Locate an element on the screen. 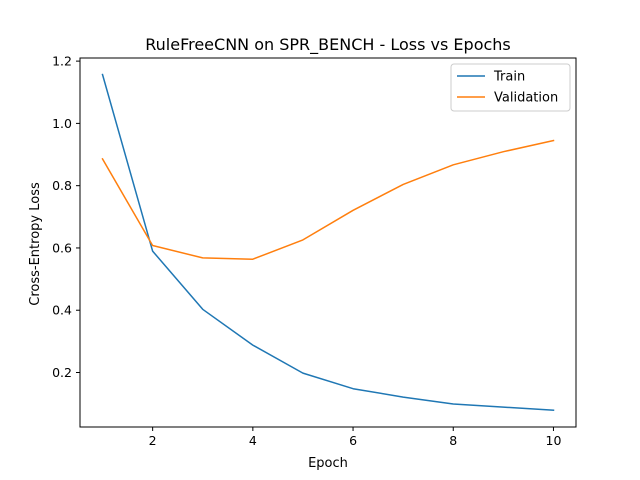  x-tick-label: 8 is located at coordinates (453, 440).